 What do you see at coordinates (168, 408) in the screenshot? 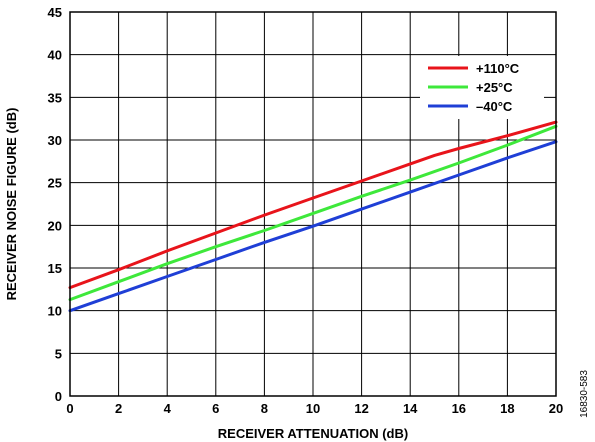
I see `x-tick-label: 4` at bounding box center [168, 408].